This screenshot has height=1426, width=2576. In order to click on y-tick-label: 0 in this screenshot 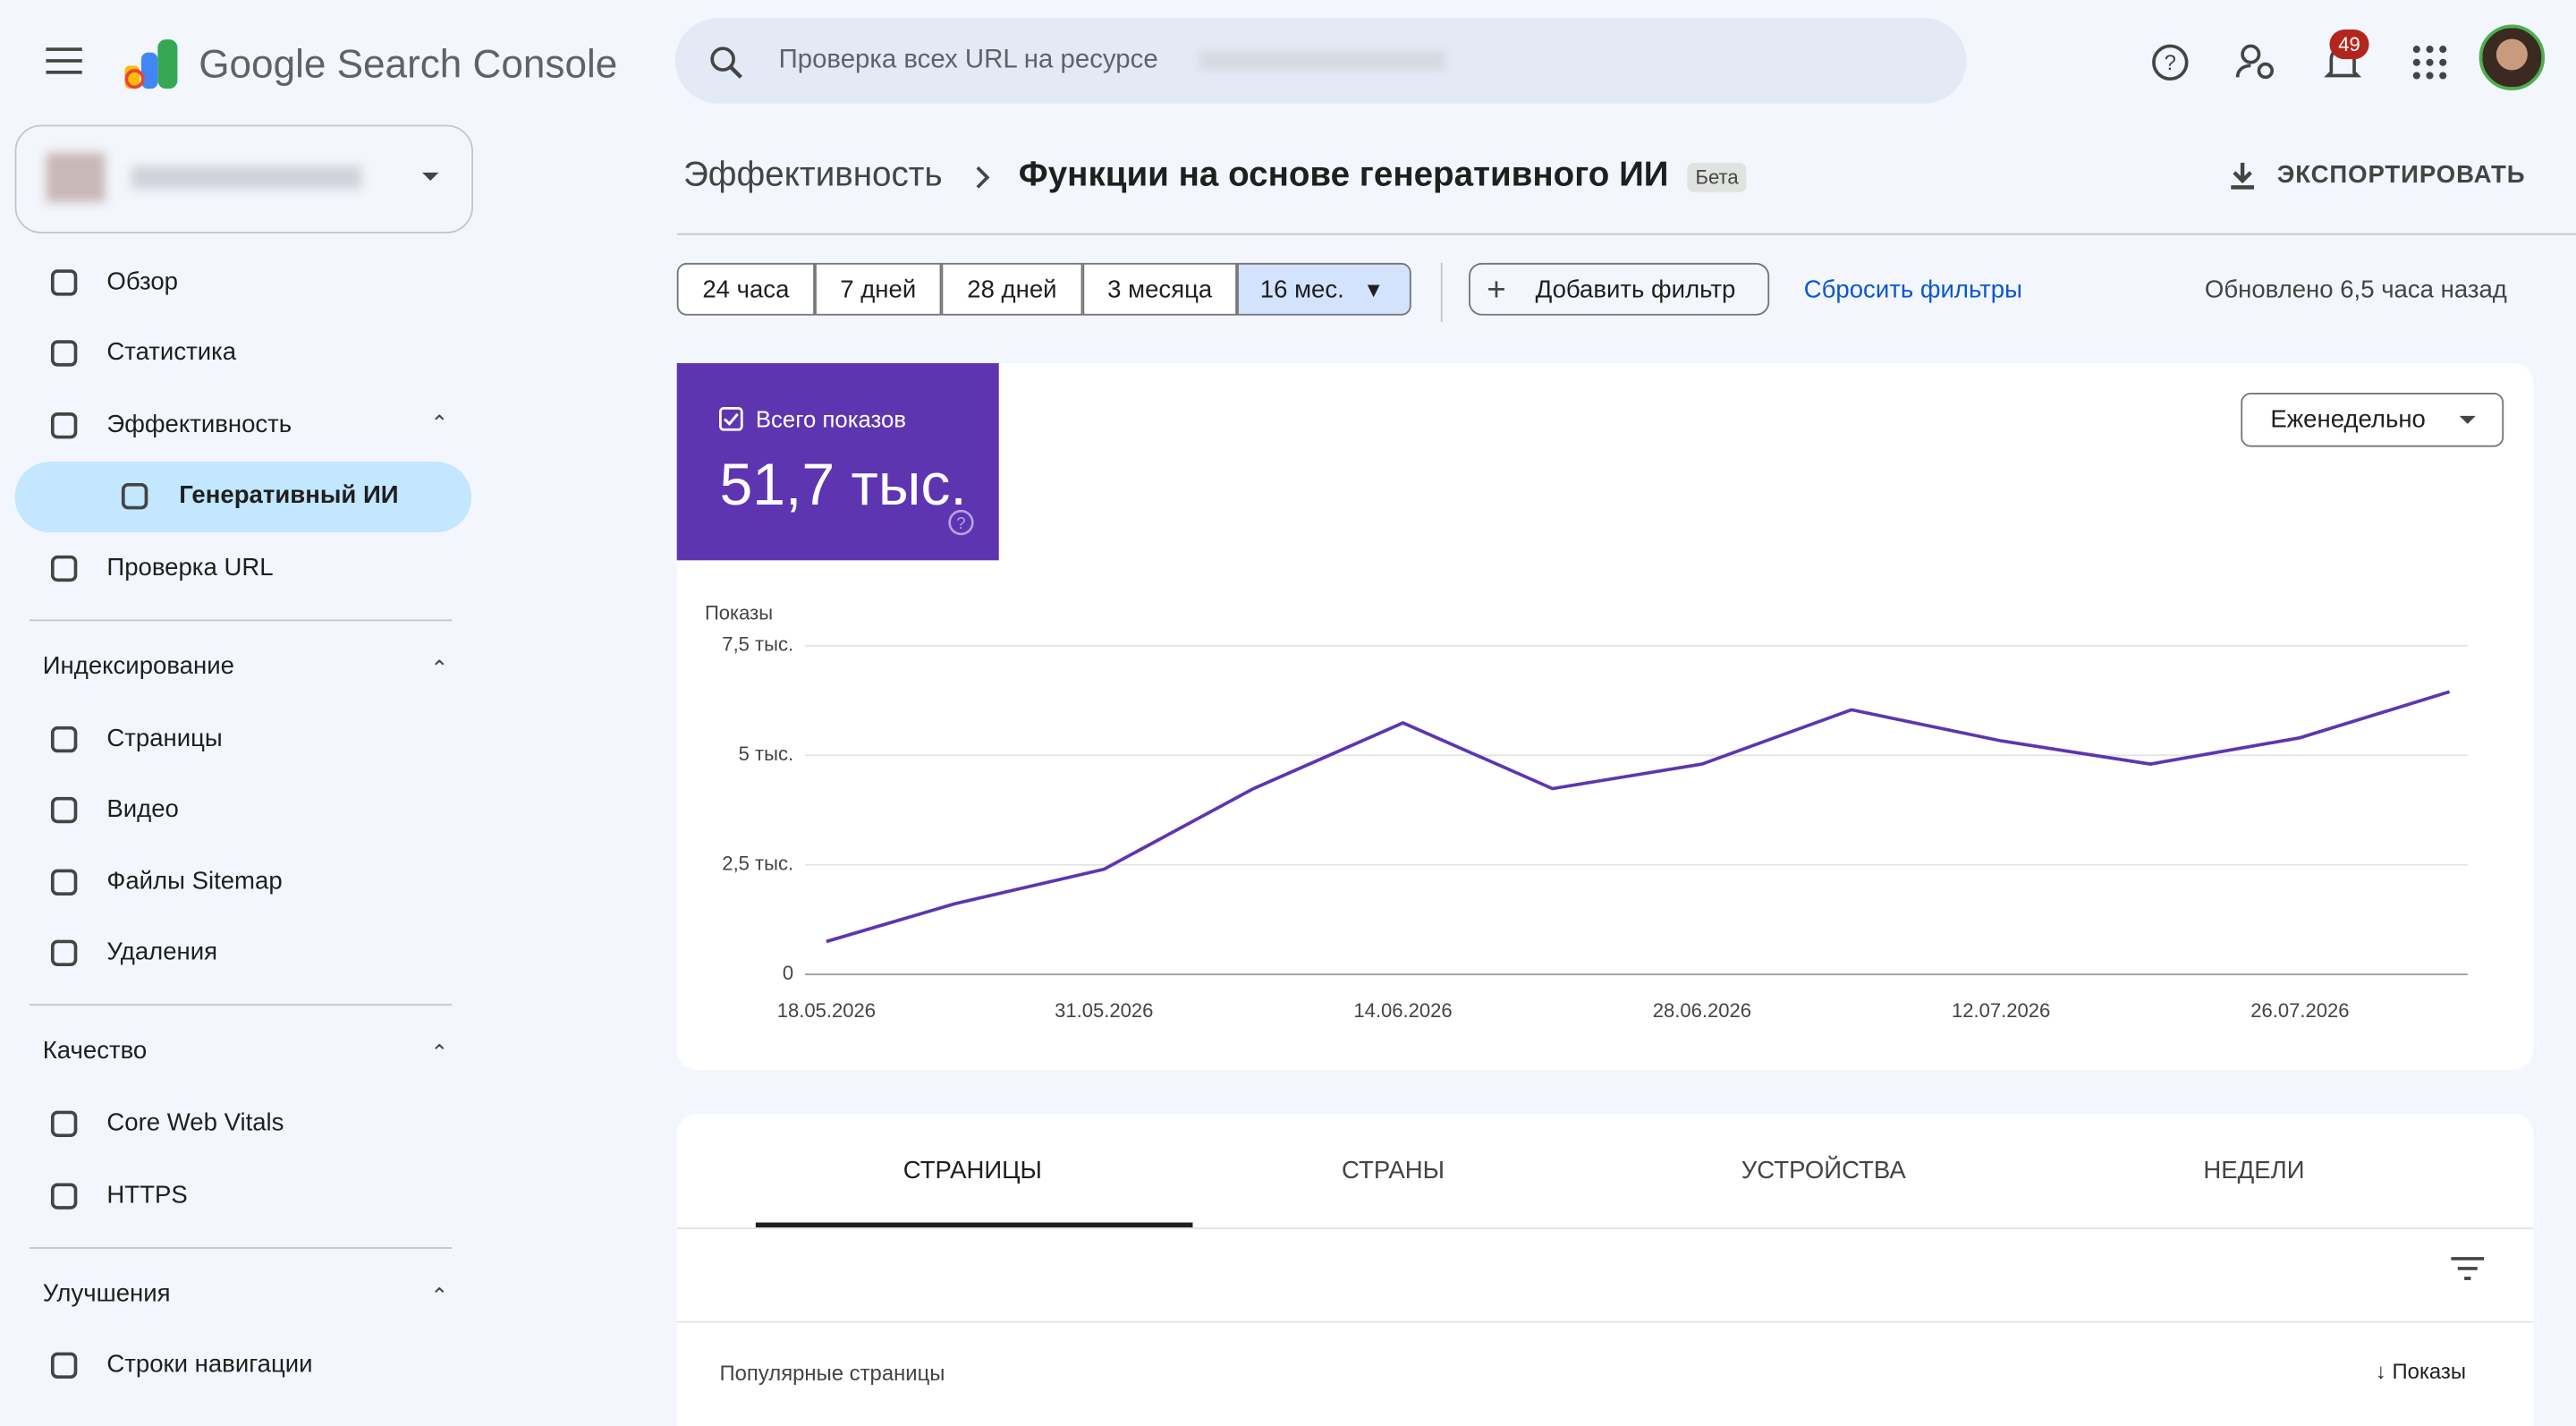, I will do `click(788, 973)`.